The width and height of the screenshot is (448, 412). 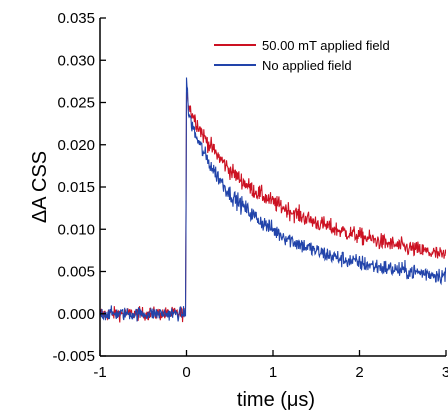 What do you see at coordinates (302, 55) in the screenshot?
I see `legend: 50.00 mT applied field No applied field` at bounding box center [302, 55].